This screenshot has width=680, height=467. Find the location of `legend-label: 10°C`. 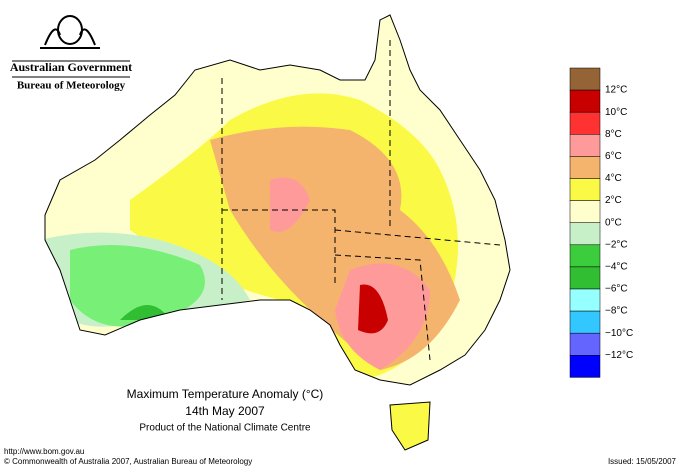

legend-label: 10°C is located at coordinates (616, 112).